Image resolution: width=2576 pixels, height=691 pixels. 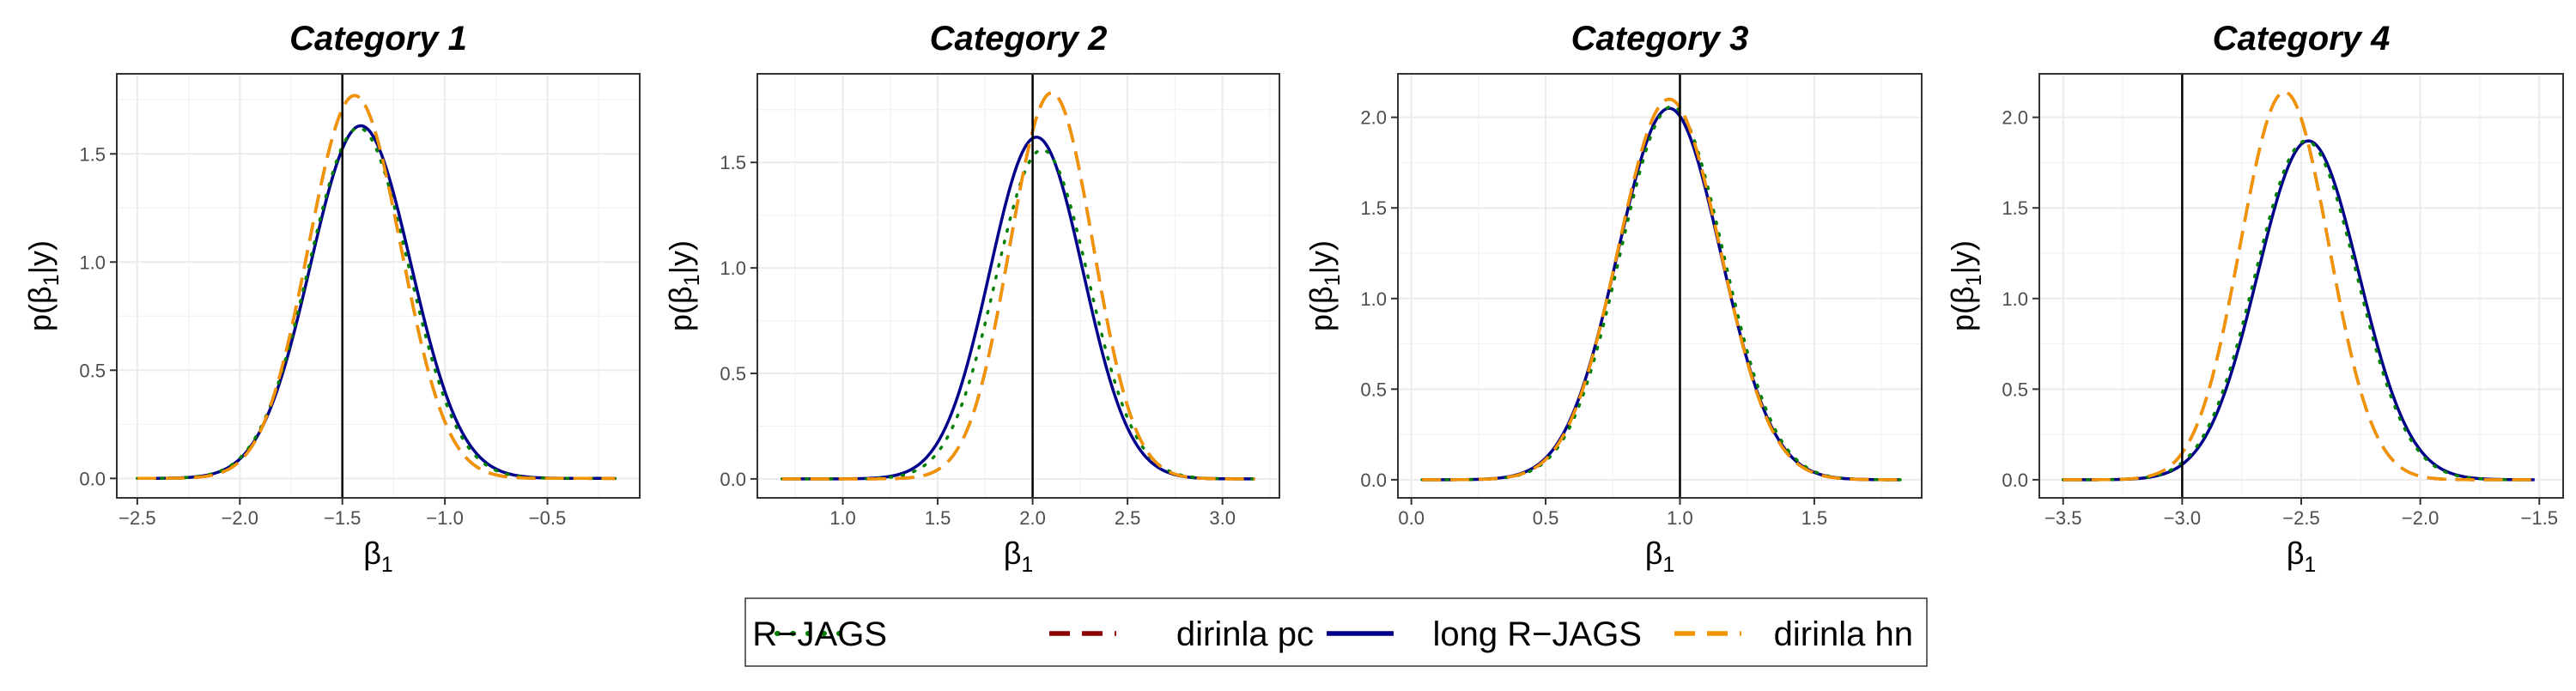 I want to click on x-tick-label: 0.0, so click(x=1411, y=518).